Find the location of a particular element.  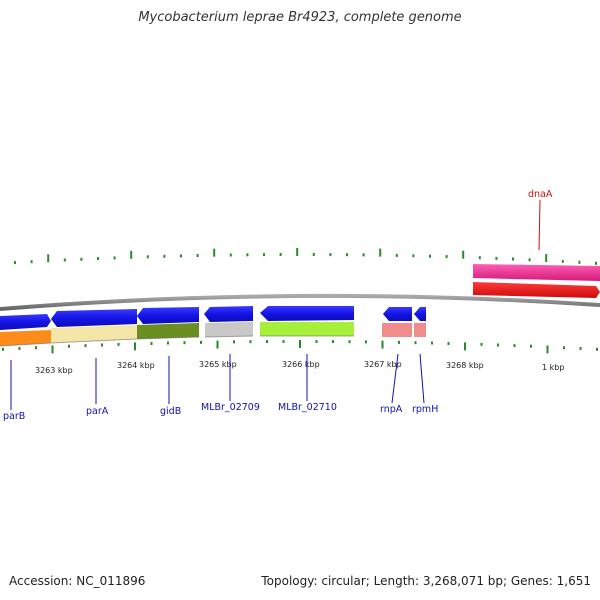

category-block-parB is located at coordinates (25, 338).